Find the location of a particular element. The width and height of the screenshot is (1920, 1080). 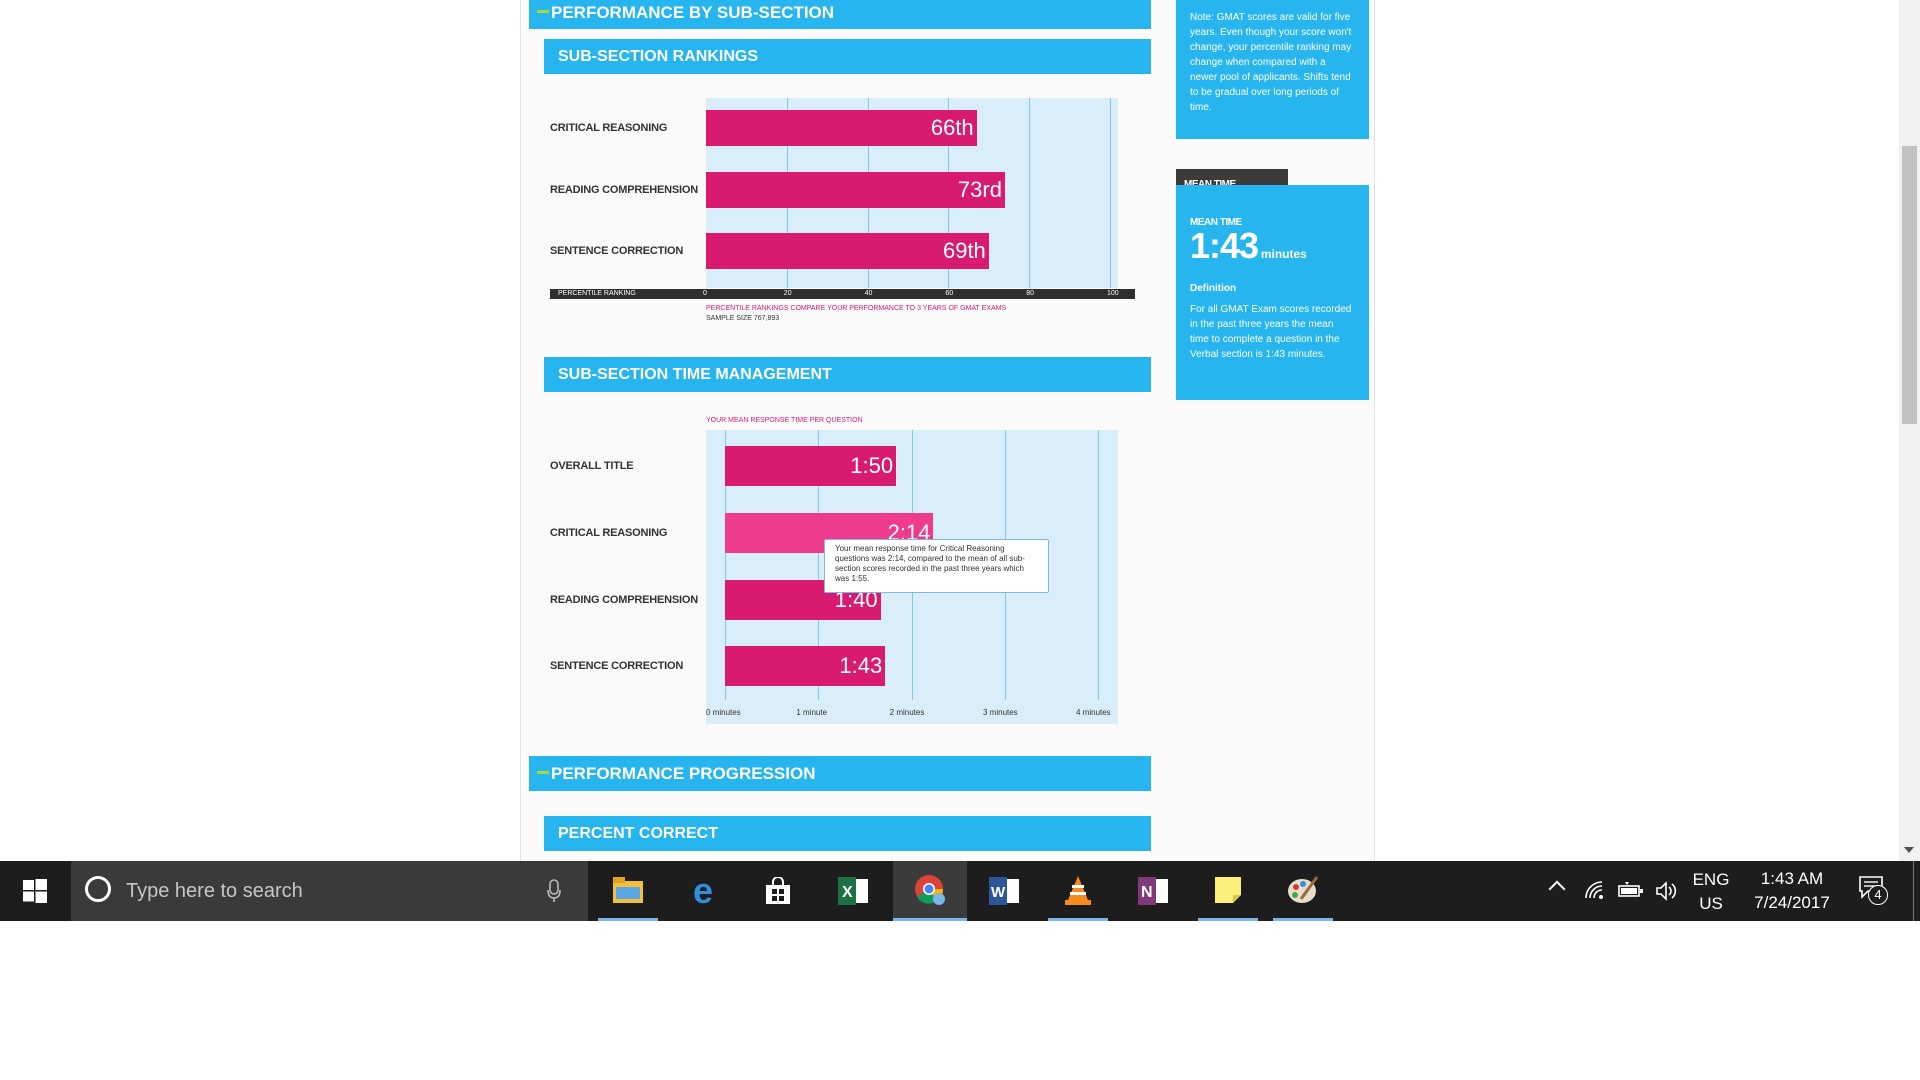

subsection-rankings-title: SUB-SECTION RANKINGS is located at coordinates (658, 56).